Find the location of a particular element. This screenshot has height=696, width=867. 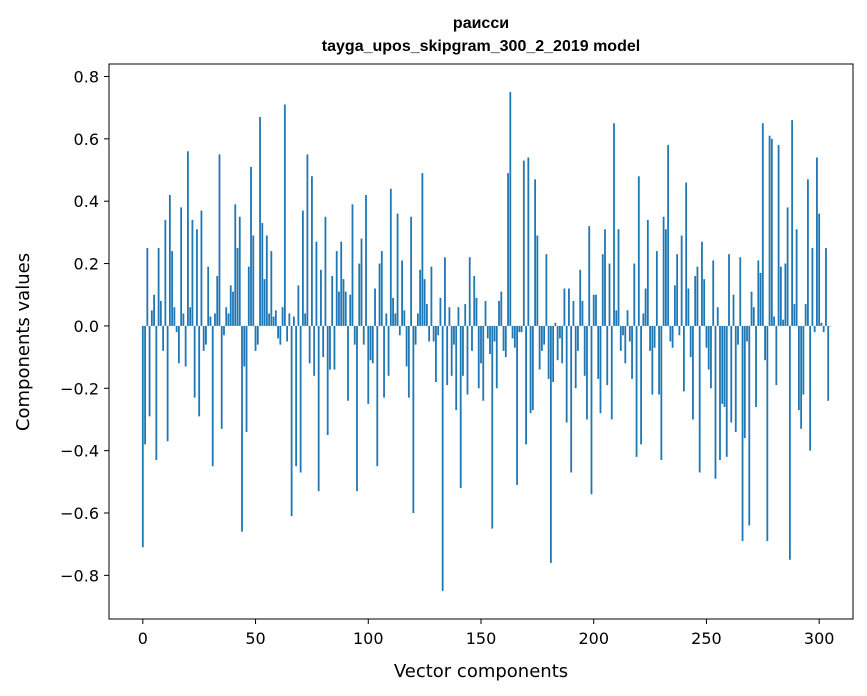

x-tick-label: 50 is located at coordinates (255, 638).